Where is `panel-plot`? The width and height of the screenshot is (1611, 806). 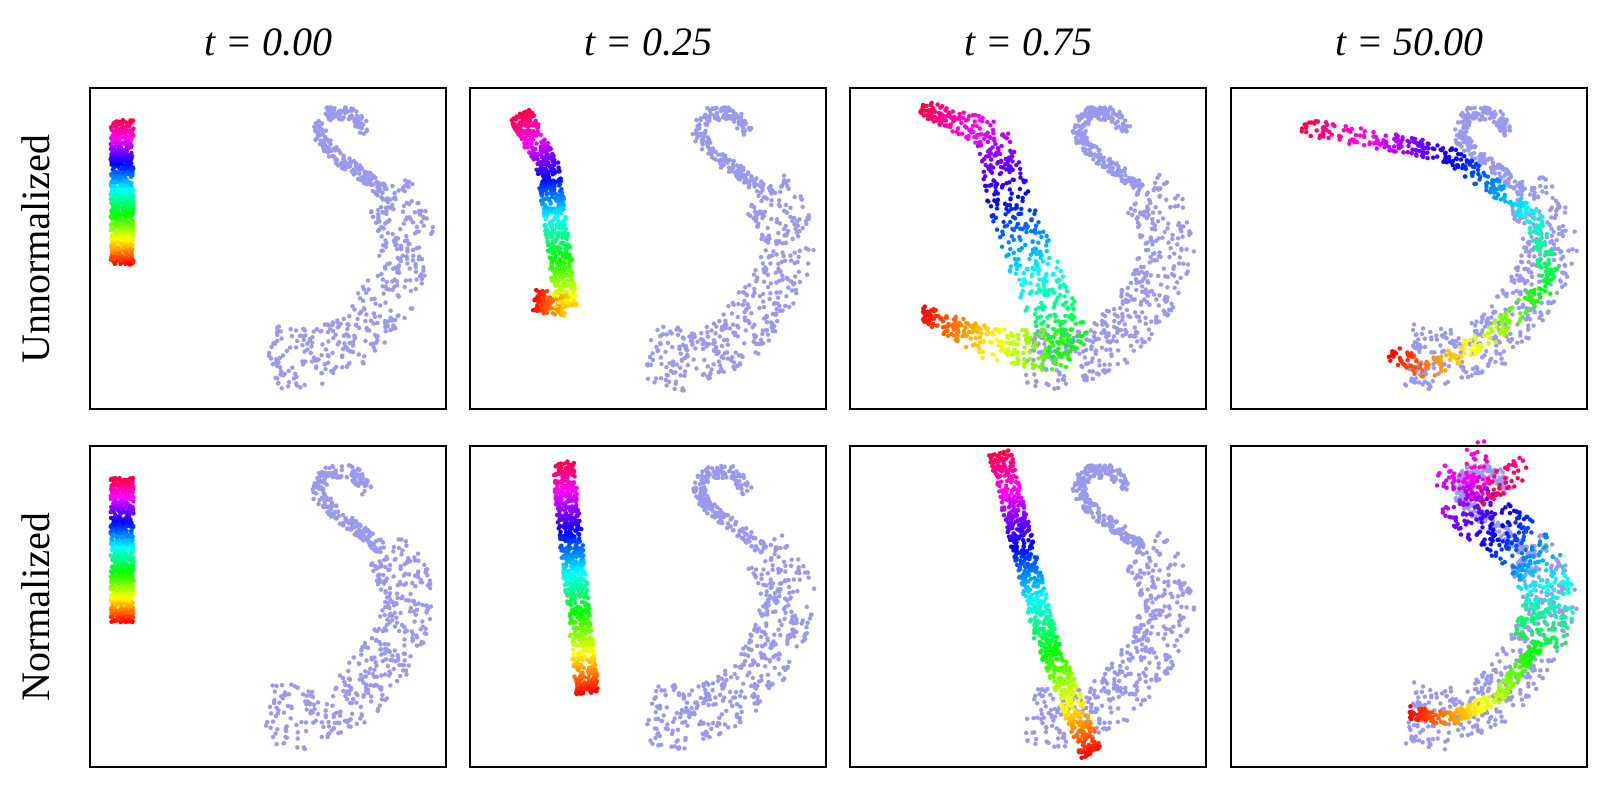
panel-plot is located at coordinates (1439, 248).